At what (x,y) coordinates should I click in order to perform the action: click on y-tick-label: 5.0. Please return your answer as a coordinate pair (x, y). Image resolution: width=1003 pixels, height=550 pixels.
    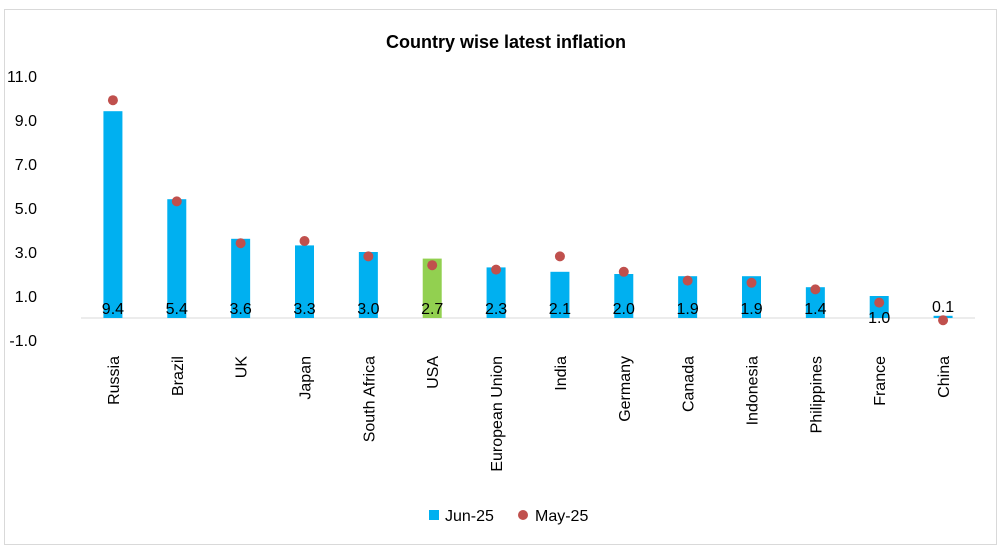
    Looking at the image, I should click on (26, 209).